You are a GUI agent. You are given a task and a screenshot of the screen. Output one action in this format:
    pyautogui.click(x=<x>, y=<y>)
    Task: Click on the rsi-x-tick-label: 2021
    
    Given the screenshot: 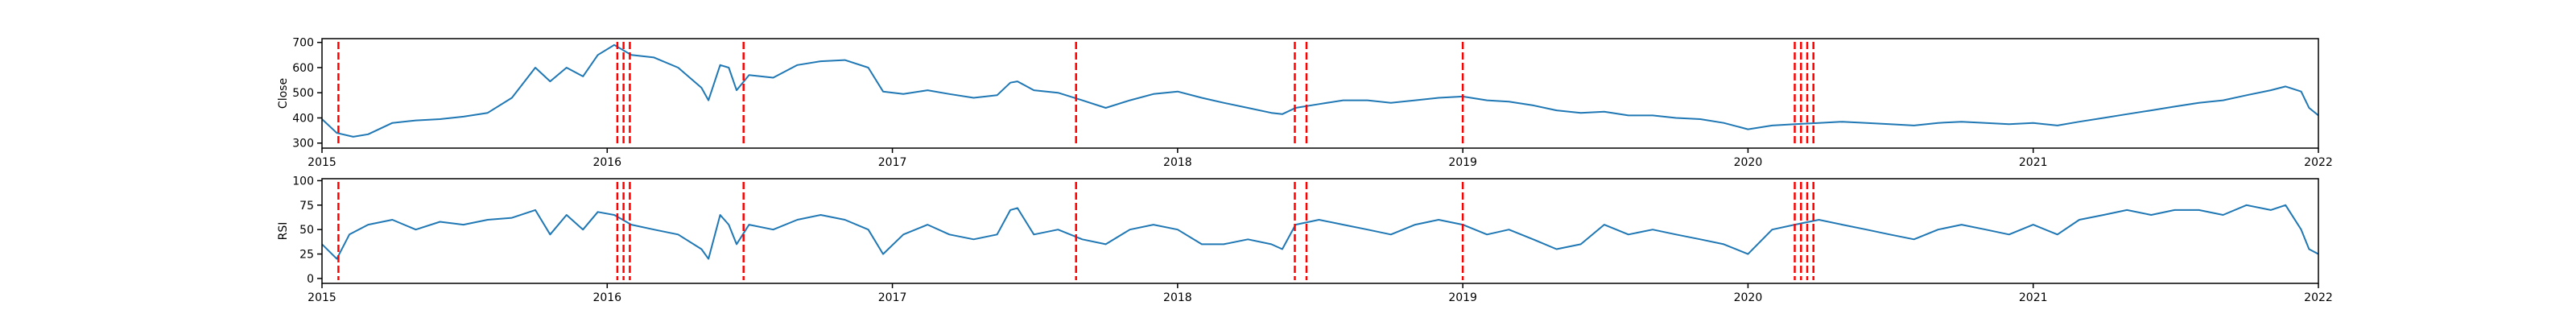 What is the action you would take?
    pyautogui.click(x=2033, y=297)
    